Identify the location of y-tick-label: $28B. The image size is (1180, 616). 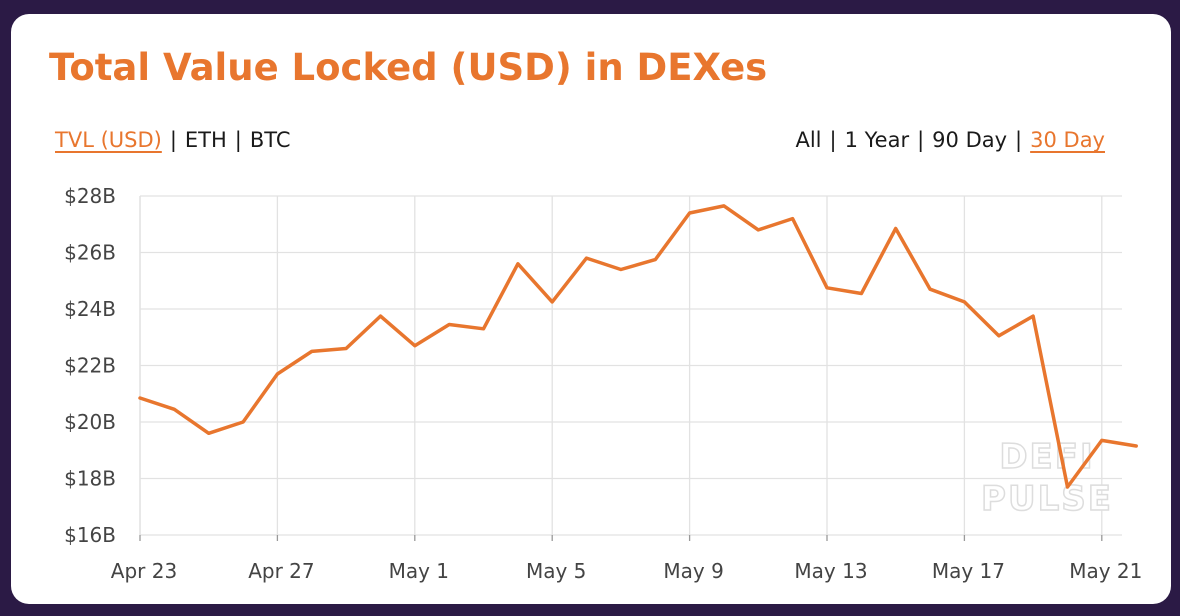
(90, 196).